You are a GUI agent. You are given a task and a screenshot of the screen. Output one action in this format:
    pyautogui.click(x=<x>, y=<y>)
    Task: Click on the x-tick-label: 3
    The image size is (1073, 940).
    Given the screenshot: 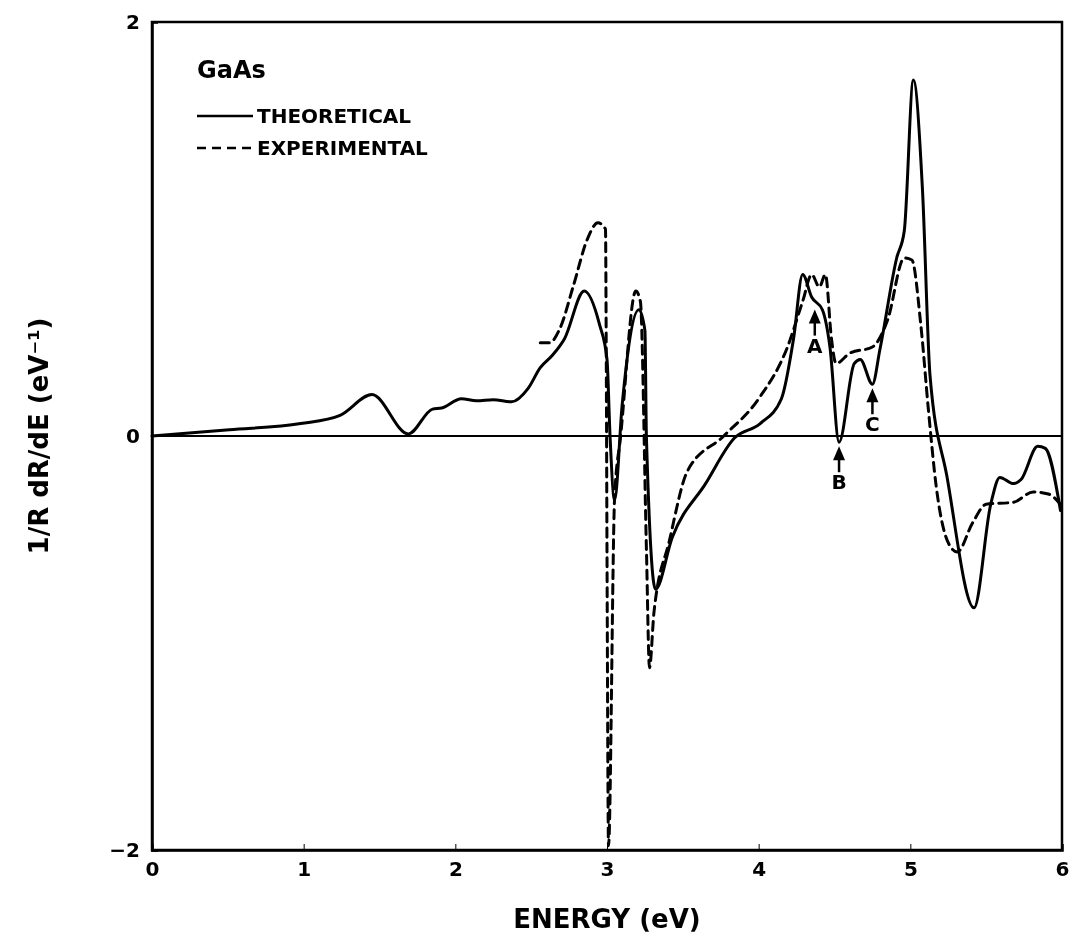 What is the action you would take?
    pyautogui.click(x=607, y=869)
    